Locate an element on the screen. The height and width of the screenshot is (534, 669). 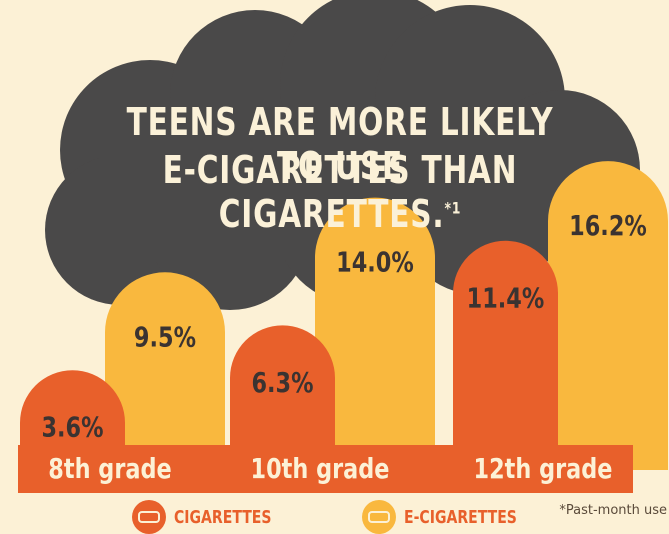
legend-cigarettes: CIGARETTES is located at coordinates (215, 517).